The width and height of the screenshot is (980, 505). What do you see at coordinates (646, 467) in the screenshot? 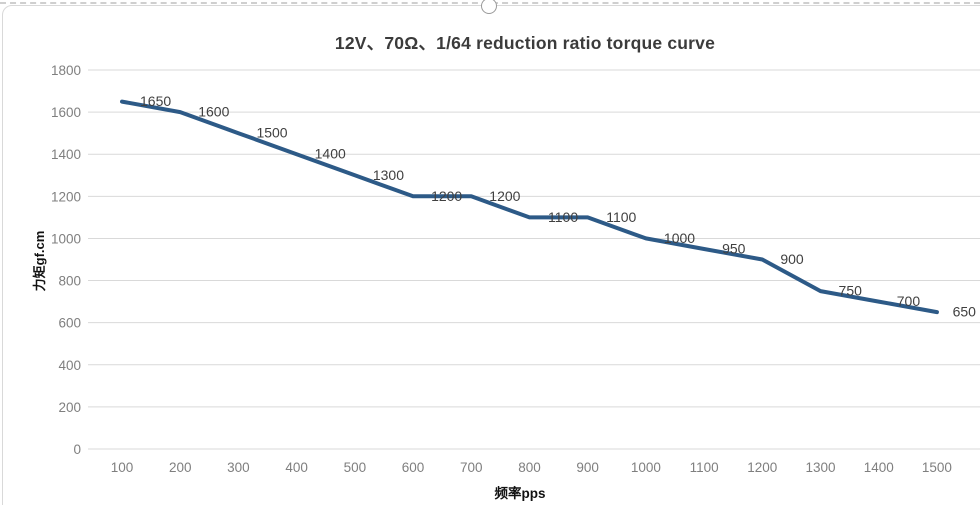
I see `x-tick-label: 1000` at bounding box center [646, 467].